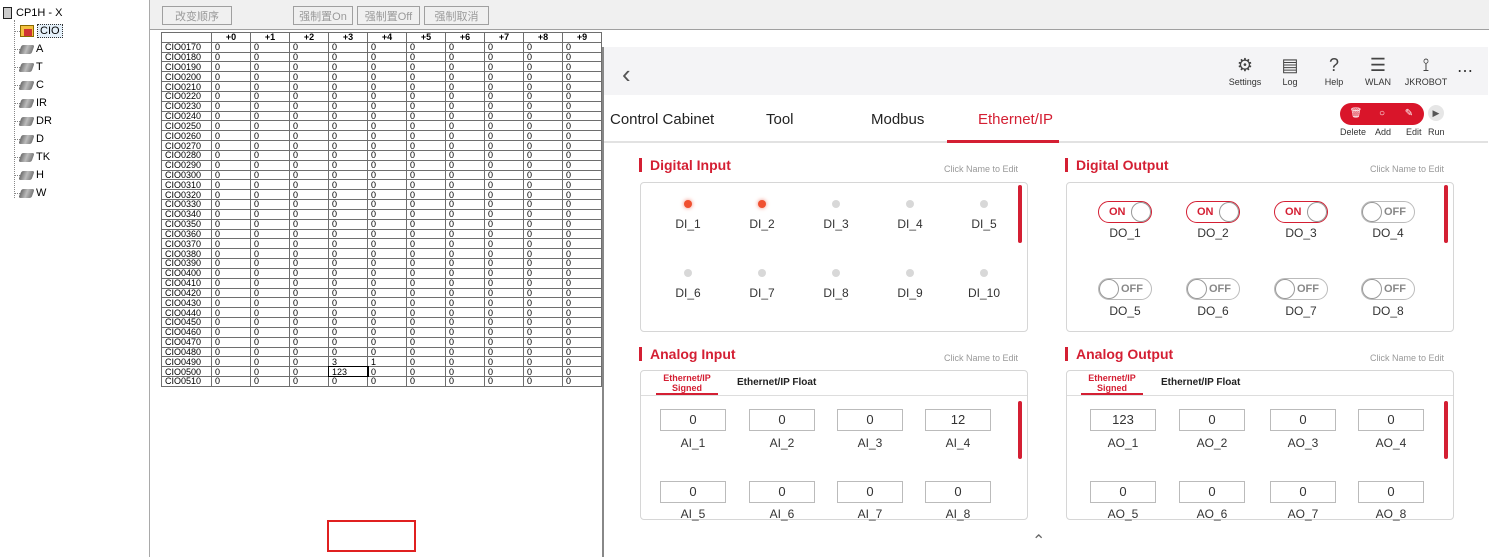  Describe the element at coordinates (688, 293) in the screenshot. I see `di-label: DI_6` at that location.